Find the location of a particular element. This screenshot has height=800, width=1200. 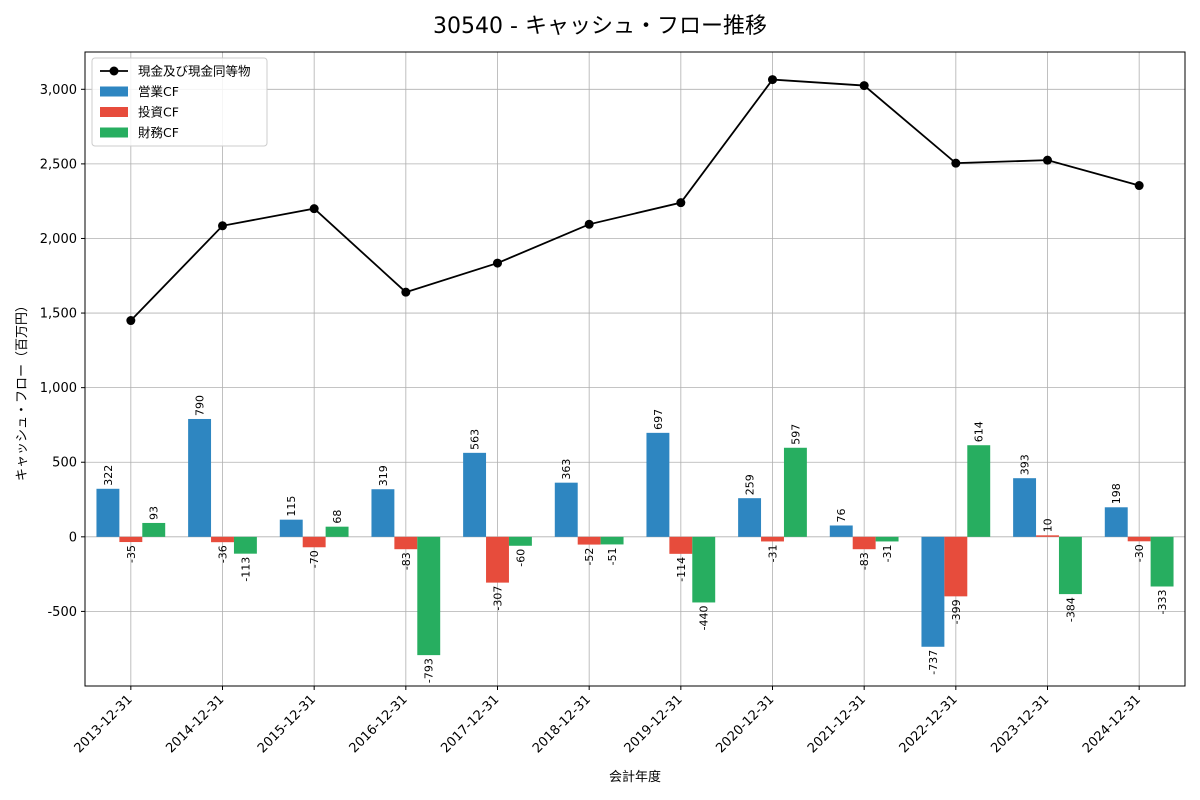

y-axis-title: キャッシュ・フロー（百万円） is located at coordinates (22, 390).